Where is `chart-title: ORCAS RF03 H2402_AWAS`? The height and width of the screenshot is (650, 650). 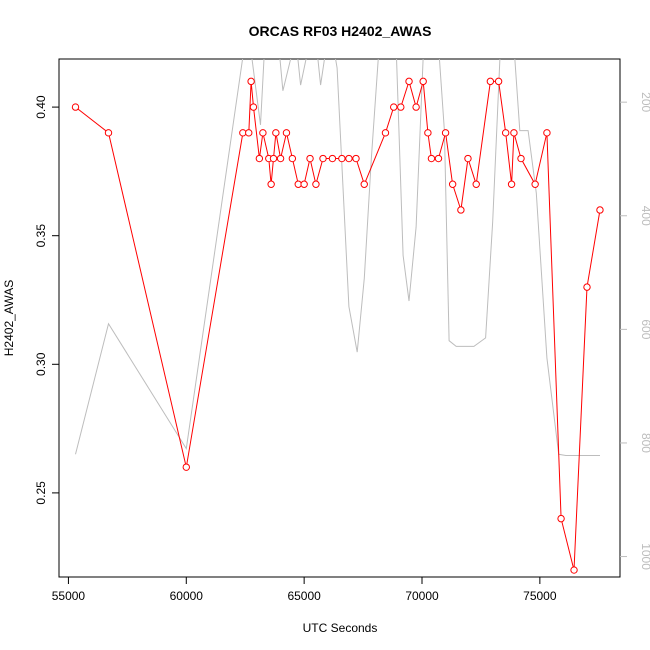
chart-title: ORCAS RF03 H2402_AWAS is located at coordinates (340, 31).